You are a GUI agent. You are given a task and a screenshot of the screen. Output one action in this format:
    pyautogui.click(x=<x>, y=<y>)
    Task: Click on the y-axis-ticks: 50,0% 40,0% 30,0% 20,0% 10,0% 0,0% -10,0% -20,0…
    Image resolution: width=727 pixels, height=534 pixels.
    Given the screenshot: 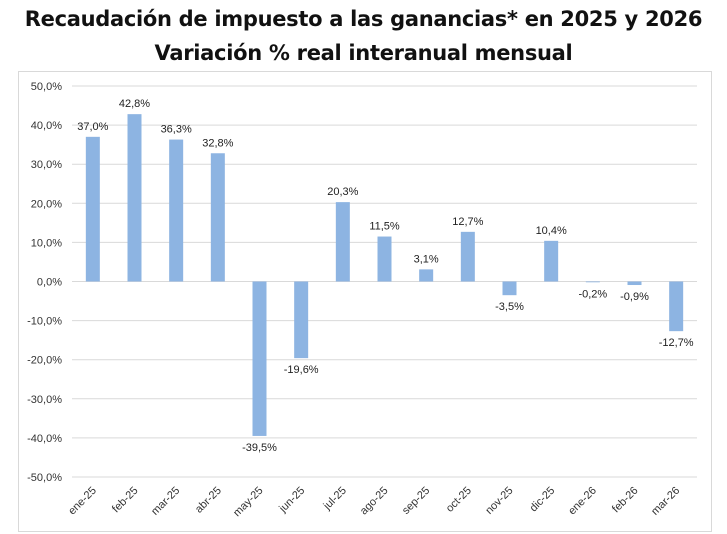 What is the action you would take?
    pyautogui.click(x=44, y=282)
    